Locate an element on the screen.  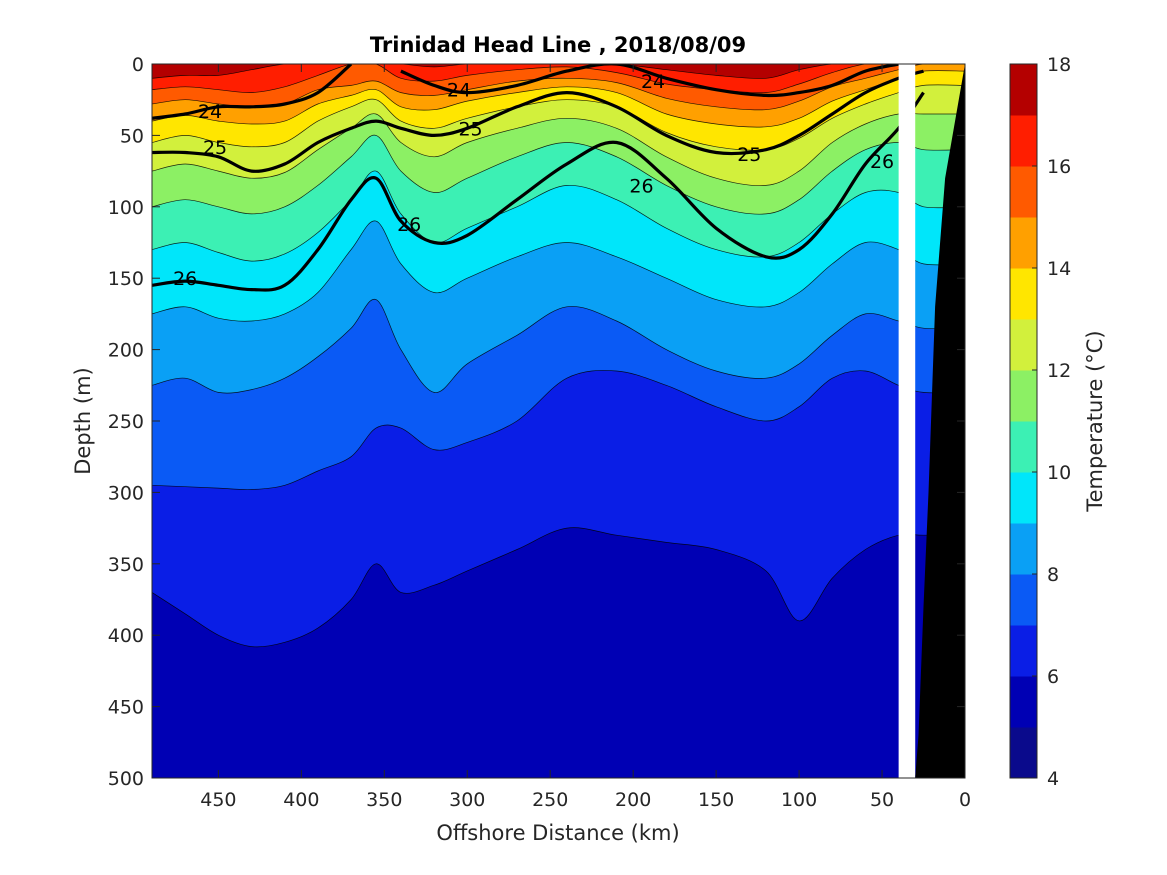
colorbar-tick-label-8: 8 is located at coordinates (1053, 575).